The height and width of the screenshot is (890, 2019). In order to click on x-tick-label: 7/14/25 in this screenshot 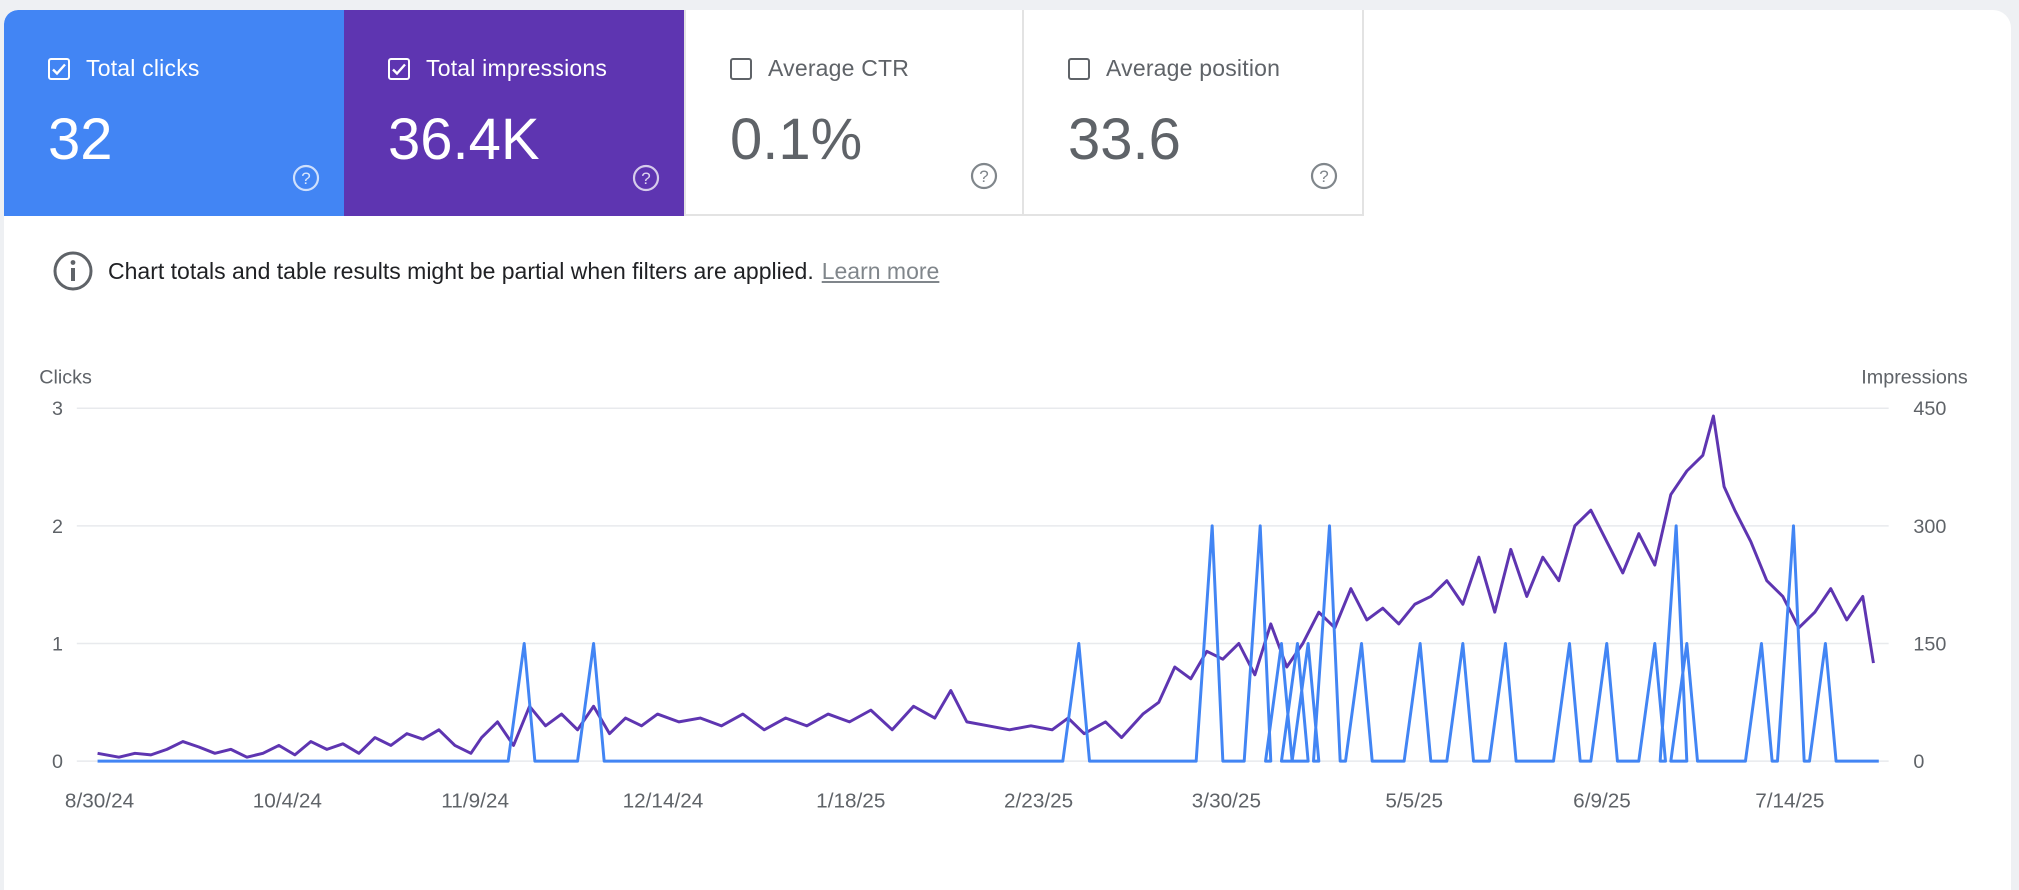, I will do `click(1789, 801)`.